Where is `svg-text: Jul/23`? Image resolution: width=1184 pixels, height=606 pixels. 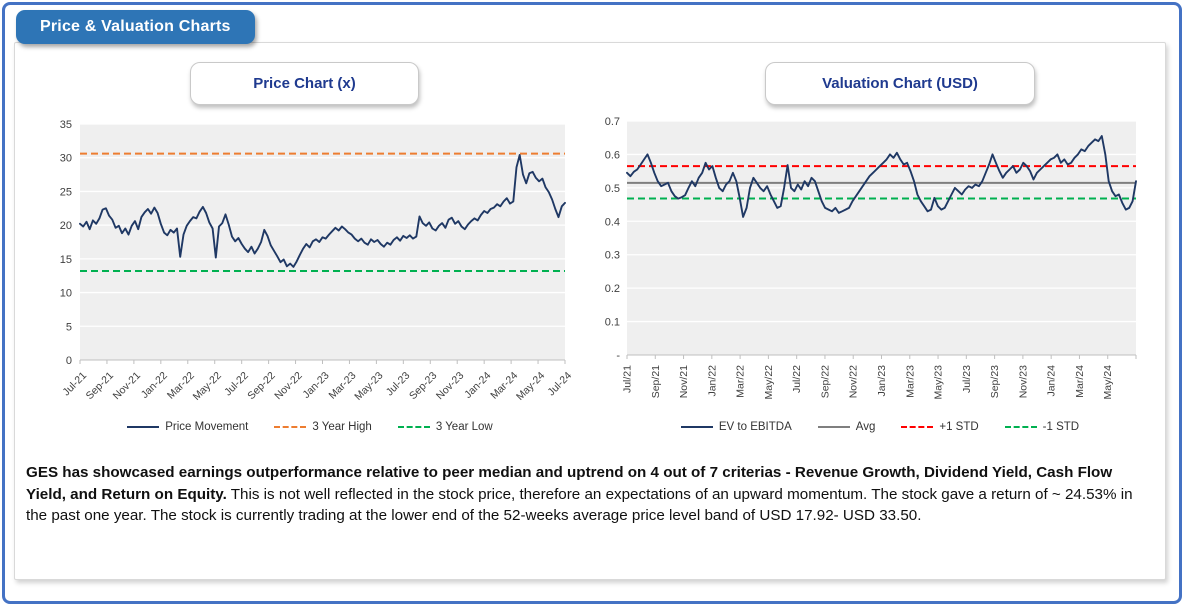 svg-text: Jul/23 is located at coordinates (967, 379).